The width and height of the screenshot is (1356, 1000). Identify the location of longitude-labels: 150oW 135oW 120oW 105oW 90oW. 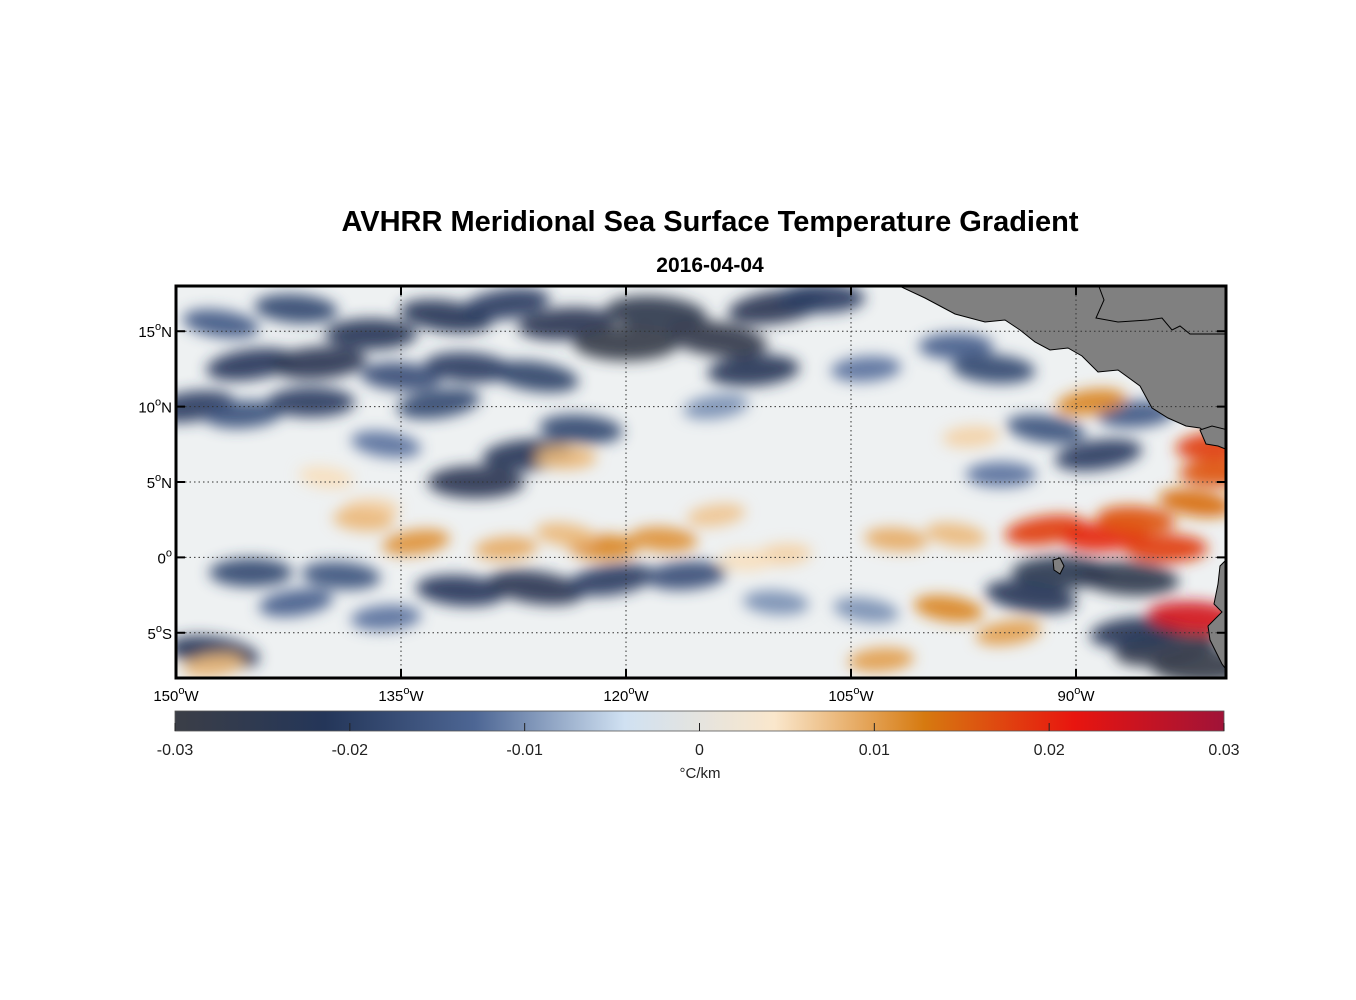
(624, 695).